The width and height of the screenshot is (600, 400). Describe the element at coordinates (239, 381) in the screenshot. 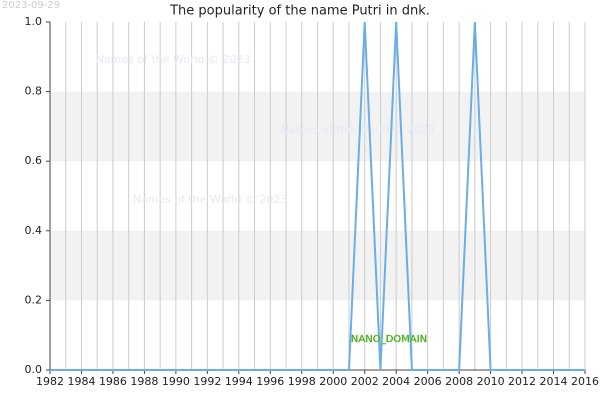

I see `x-tick-label: 1994` at that location.